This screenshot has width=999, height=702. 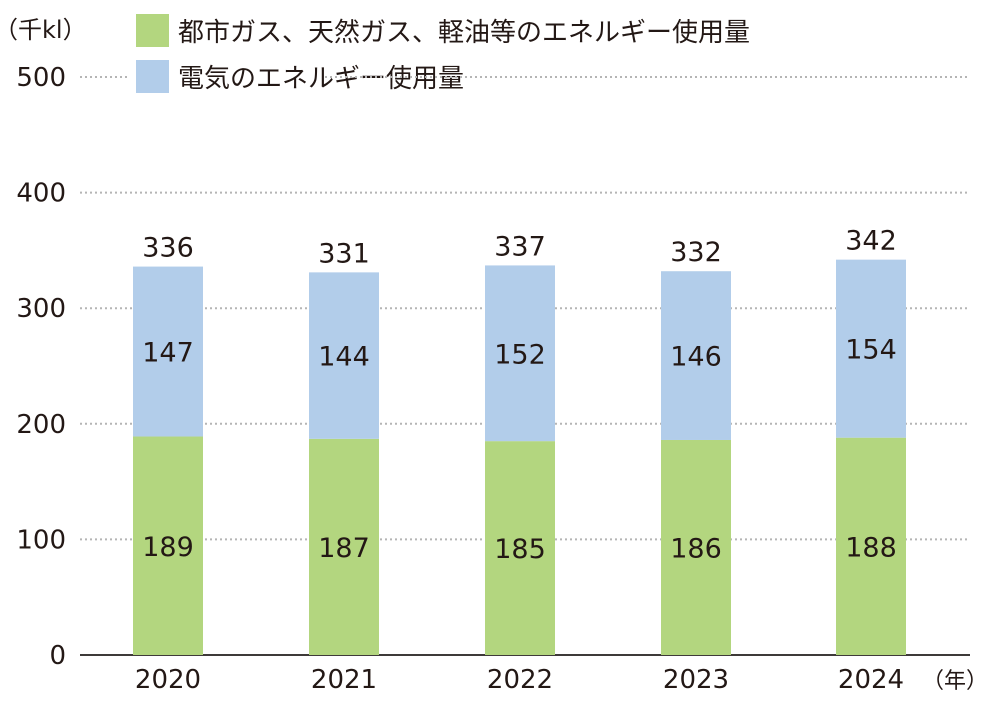 What do you see at coordinates (520, 680) in the screenshot?
I see `x-tick-label-2022: 2022` at bounding box center [520, 680].